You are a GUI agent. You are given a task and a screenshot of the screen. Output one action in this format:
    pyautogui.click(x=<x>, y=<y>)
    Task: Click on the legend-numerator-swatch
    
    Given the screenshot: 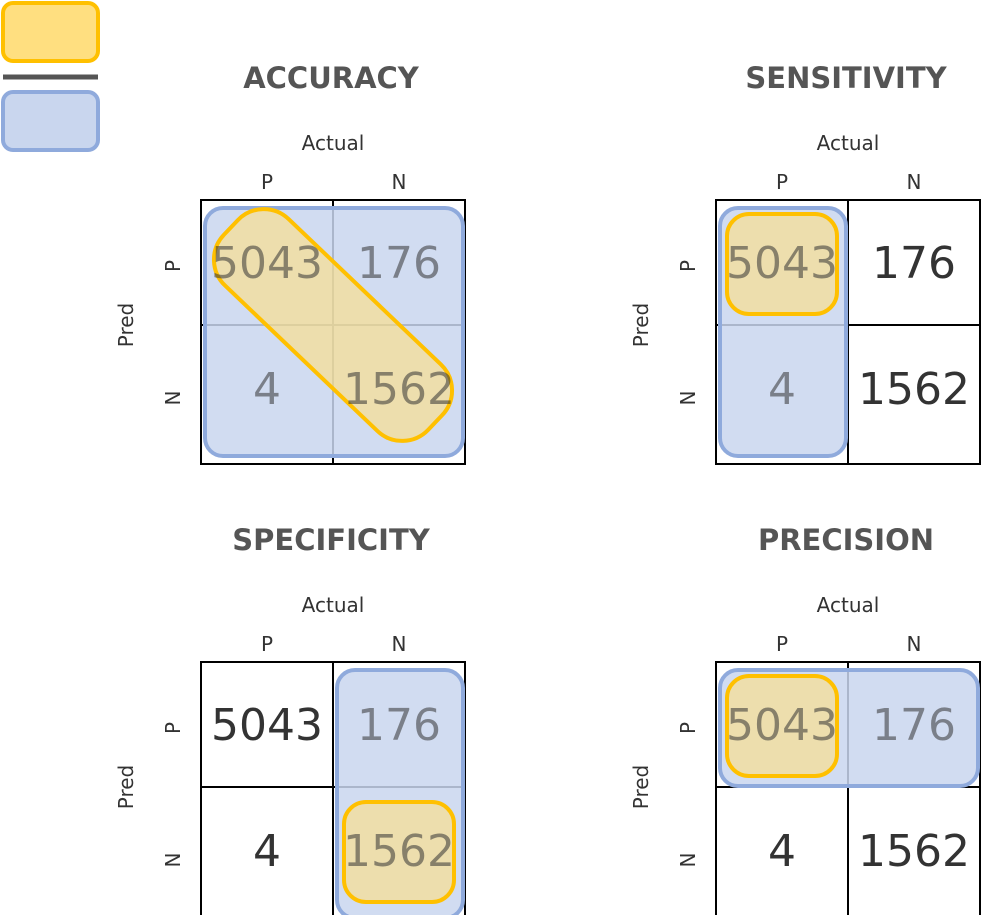 What is the action you would take?
    pyautogui.click(x=50, y=32)
    